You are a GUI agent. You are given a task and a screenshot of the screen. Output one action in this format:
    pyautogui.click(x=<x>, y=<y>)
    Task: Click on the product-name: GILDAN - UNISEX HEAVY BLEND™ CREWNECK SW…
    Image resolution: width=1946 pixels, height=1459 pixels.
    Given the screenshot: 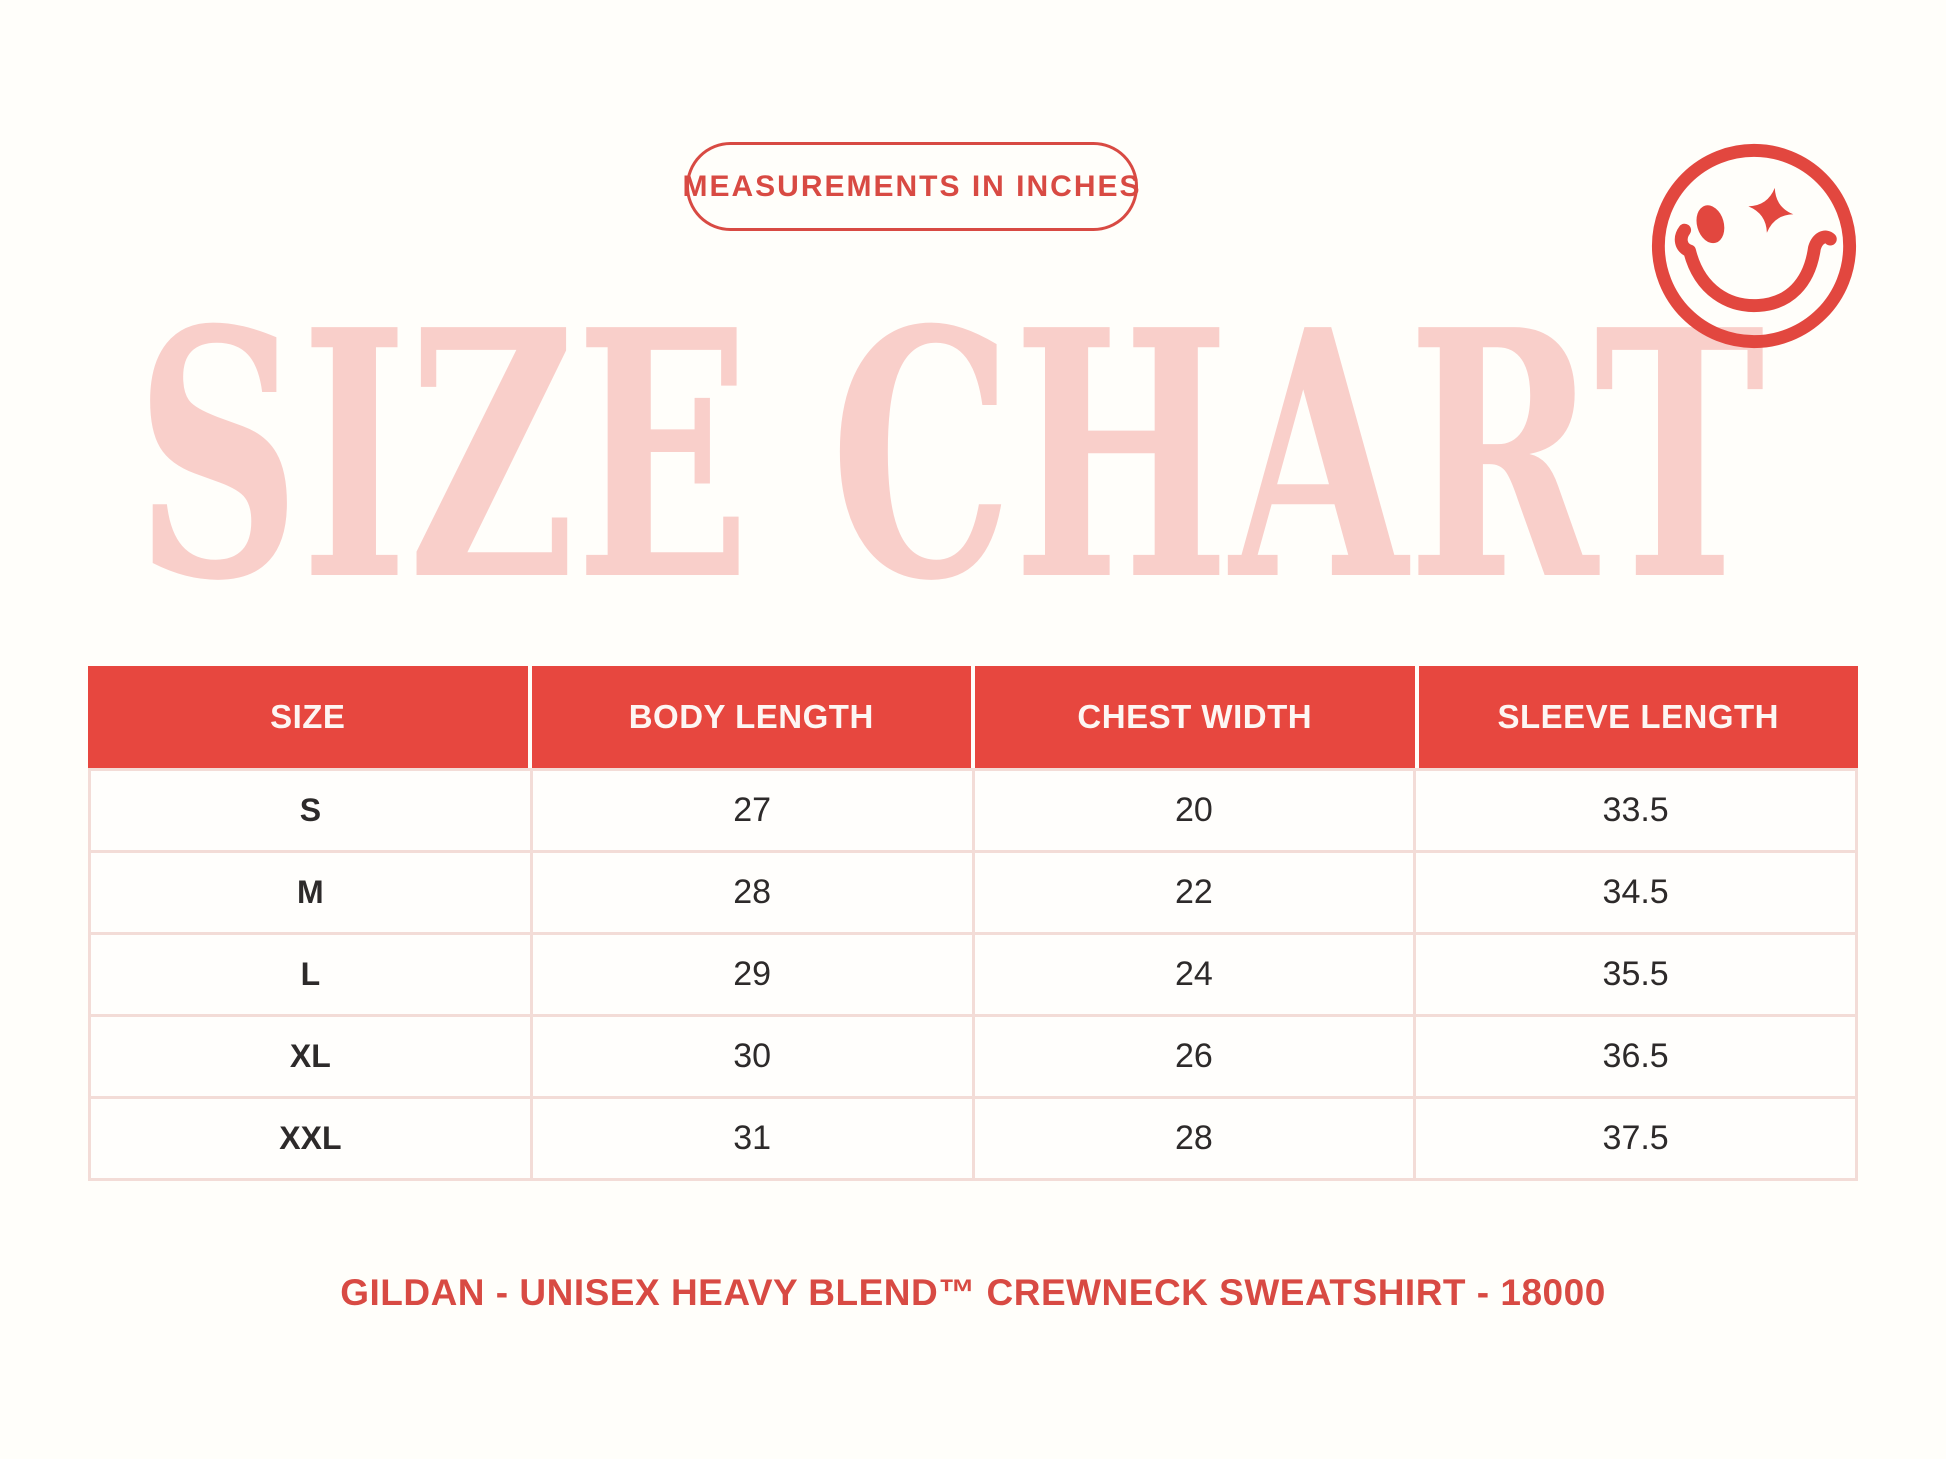 What is the action you would take?
    pyautogui.click(x=973, y=1292)
    